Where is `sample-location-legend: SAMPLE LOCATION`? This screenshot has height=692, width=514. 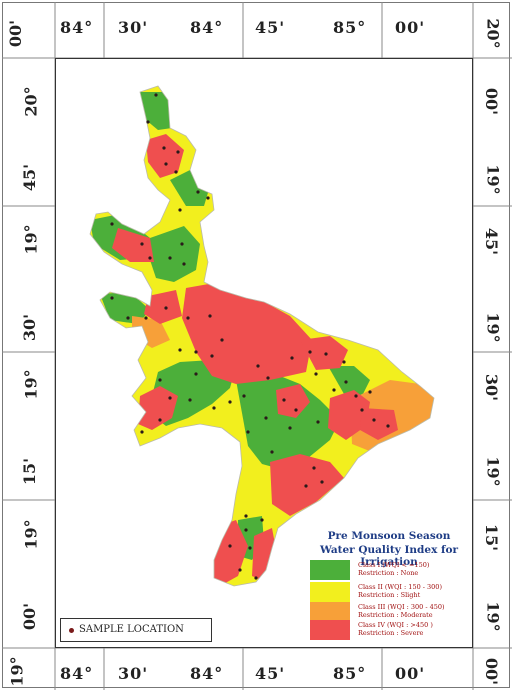
sample-location-legend: SAMPLE LOCATION is located at coordinates (136, 630).